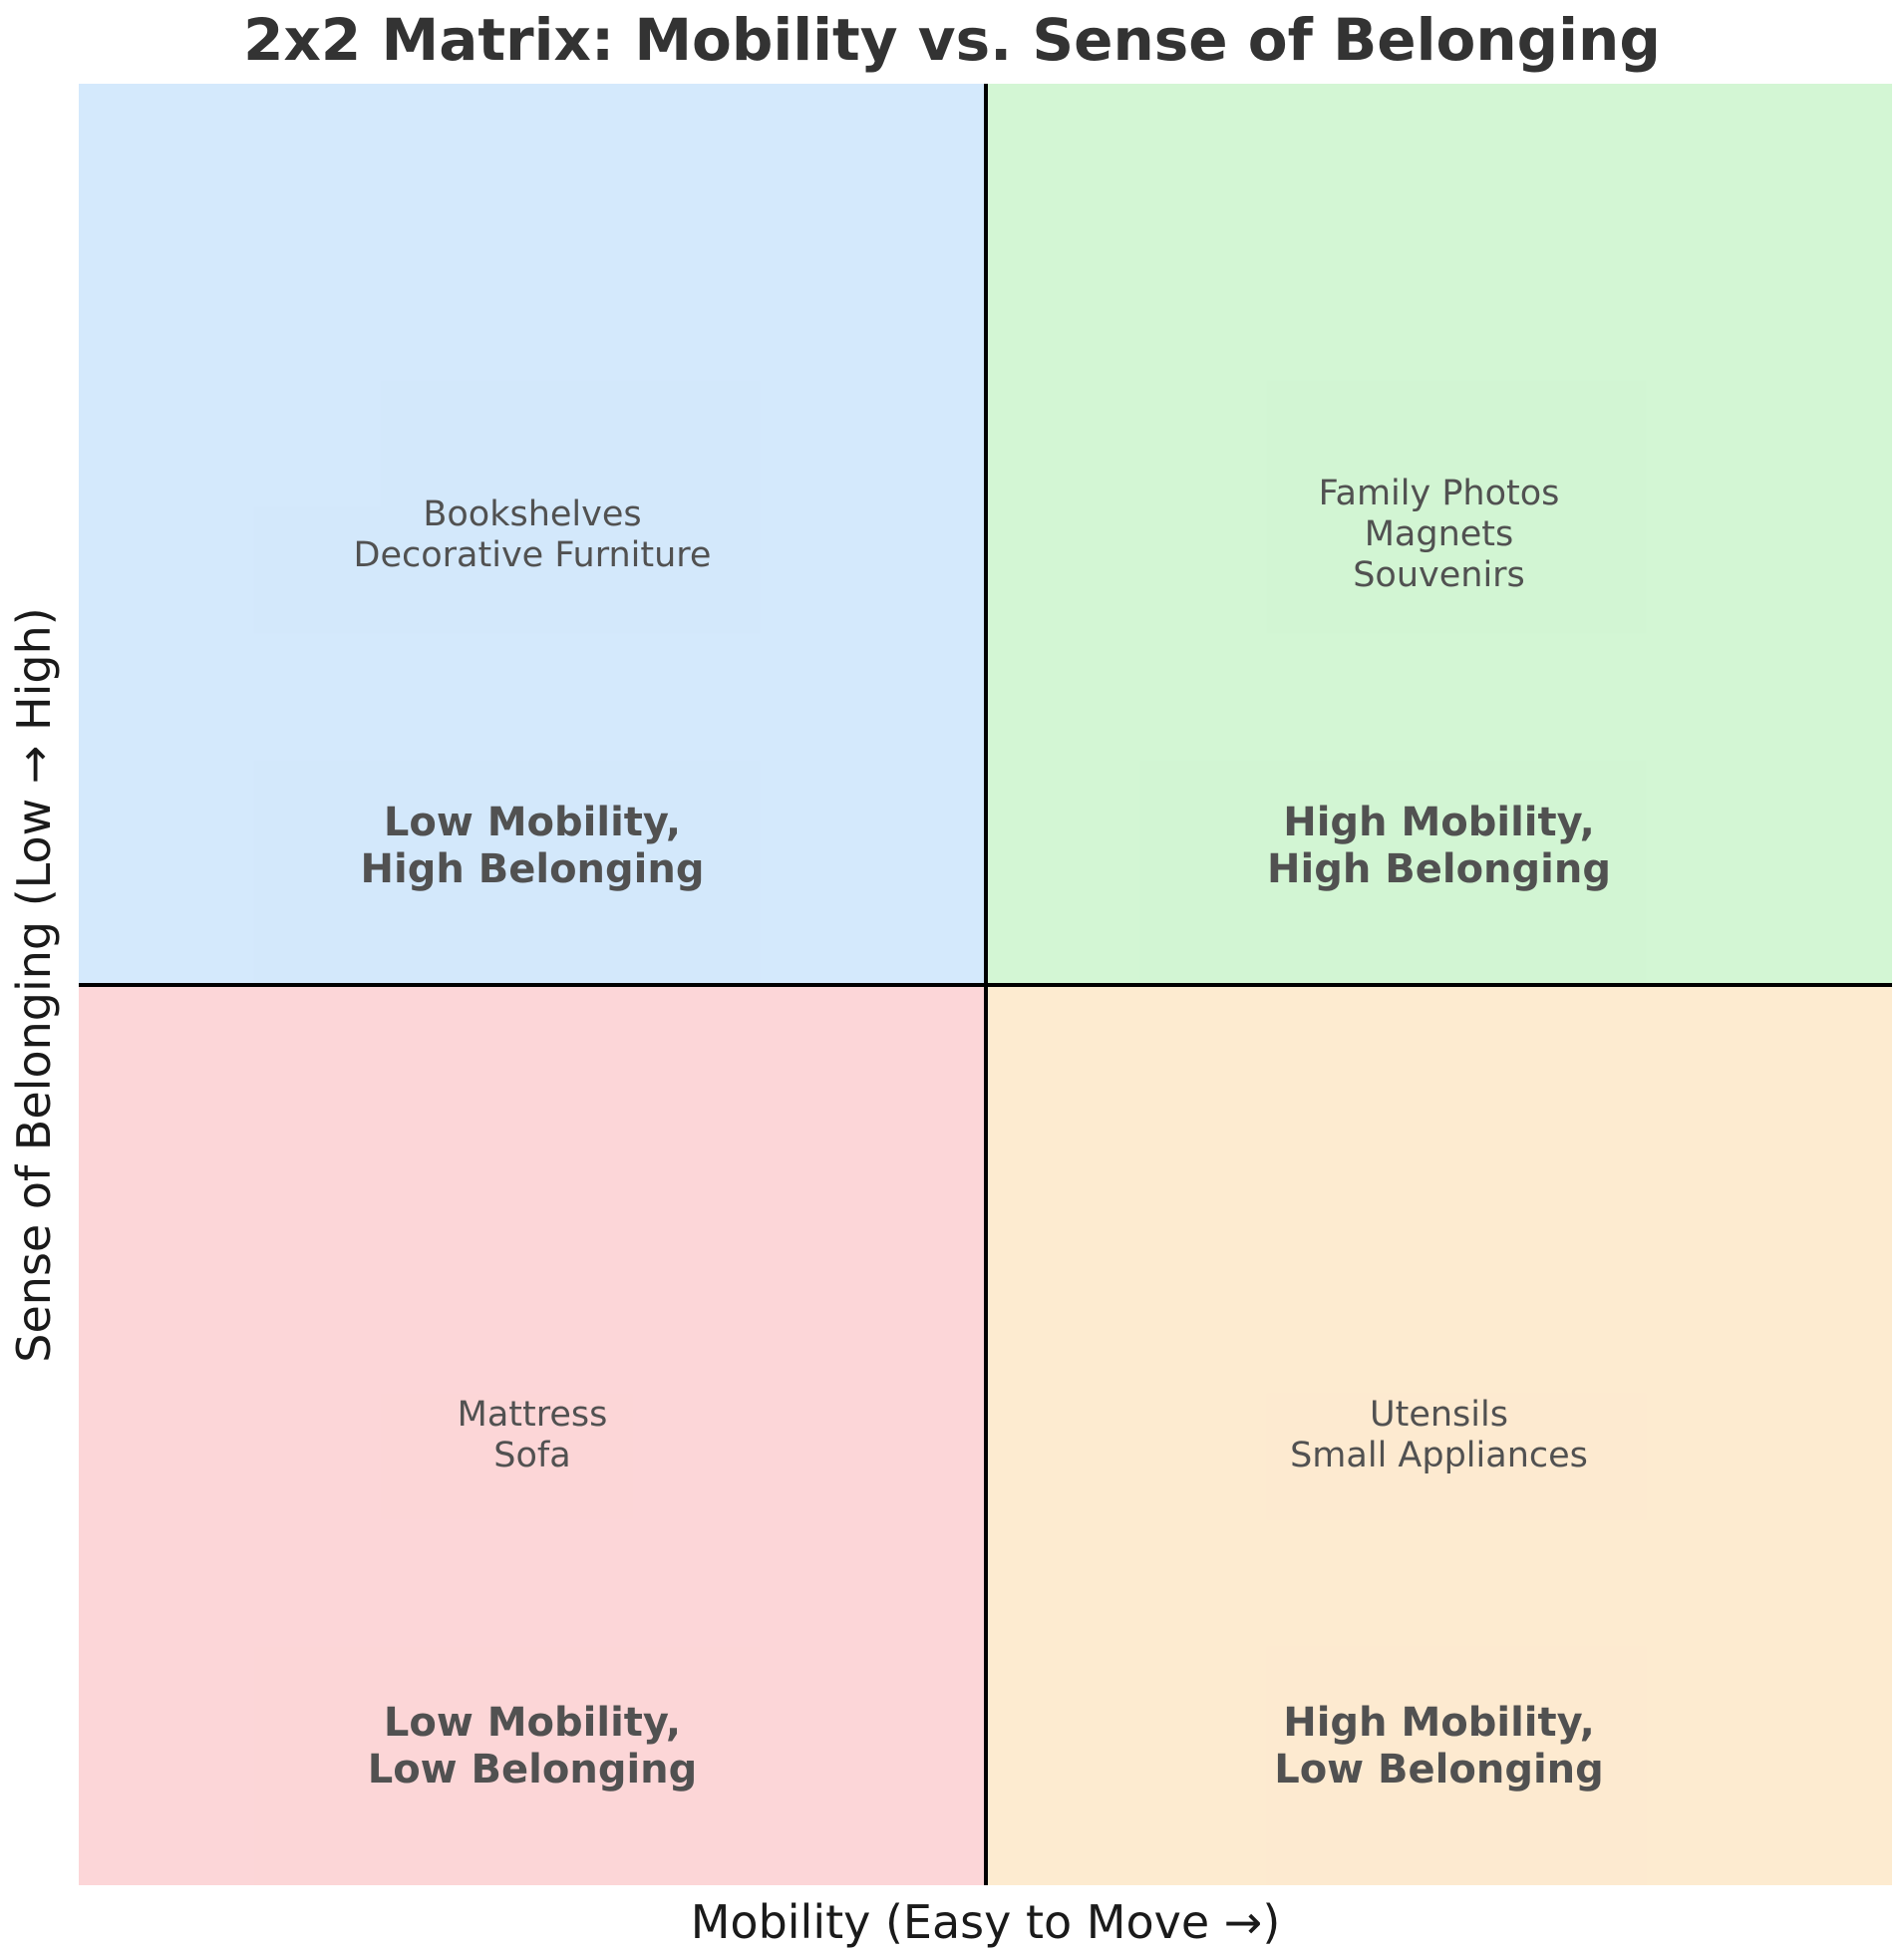 The height and width of the screenshot is (1955, 1904). What do you see at coordinates (1439, 1415) in the screenshot?
I see `item-label: Utensils` at bounding box center [1439, 1415].